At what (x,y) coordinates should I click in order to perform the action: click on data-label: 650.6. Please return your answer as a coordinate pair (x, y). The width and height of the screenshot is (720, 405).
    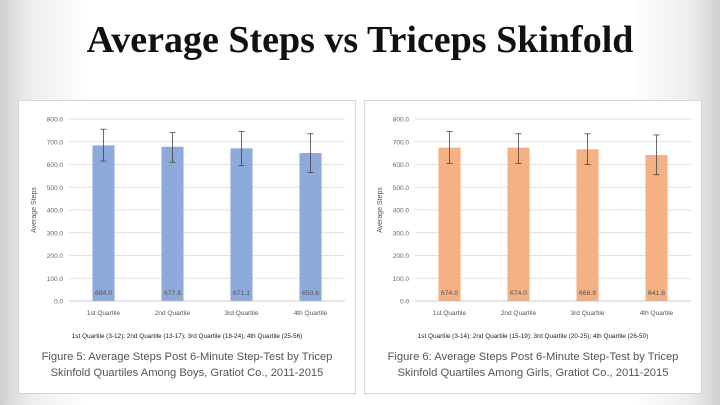
    Looking at the image, I should click on (310, 293).